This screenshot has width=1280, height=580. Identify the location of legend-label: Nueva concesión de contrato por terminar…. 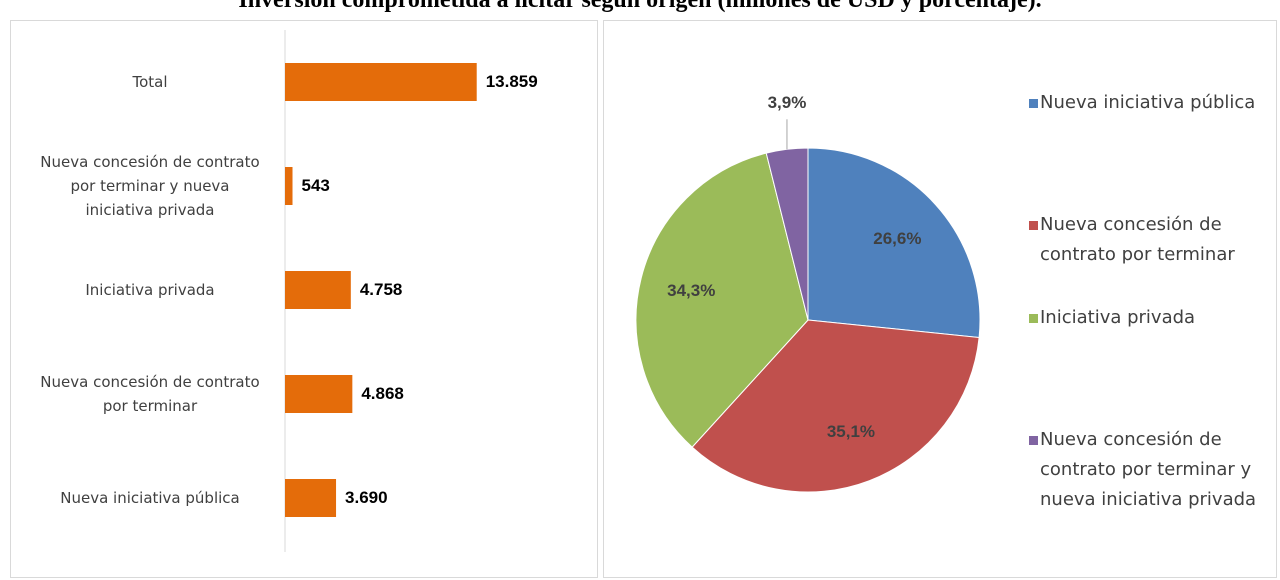
(1148, 469).